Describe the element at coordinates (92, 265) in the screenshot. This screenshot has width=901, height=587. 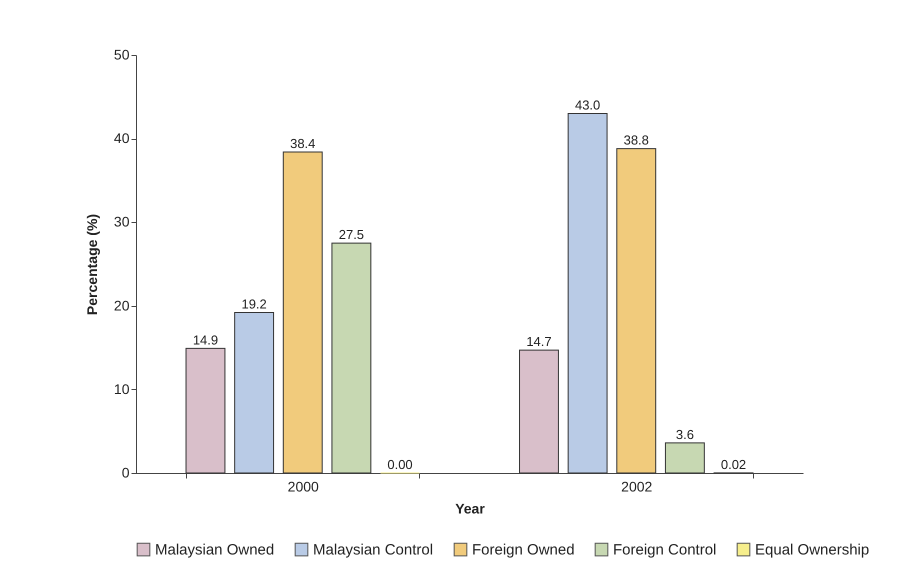
I see `y-axis-title: Percentage (%)` at that location.